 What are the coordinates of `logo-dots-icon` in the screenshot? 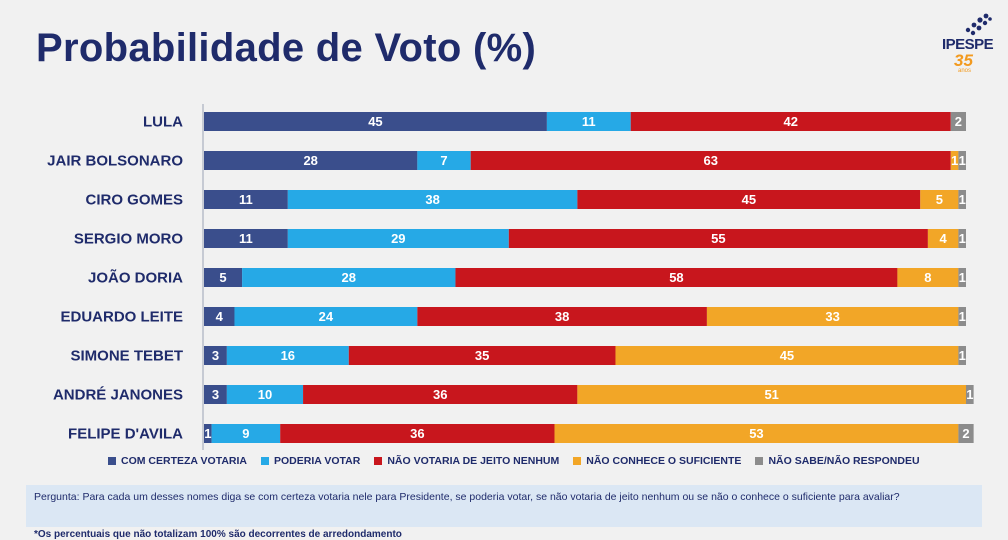 It's located at (978, 24).